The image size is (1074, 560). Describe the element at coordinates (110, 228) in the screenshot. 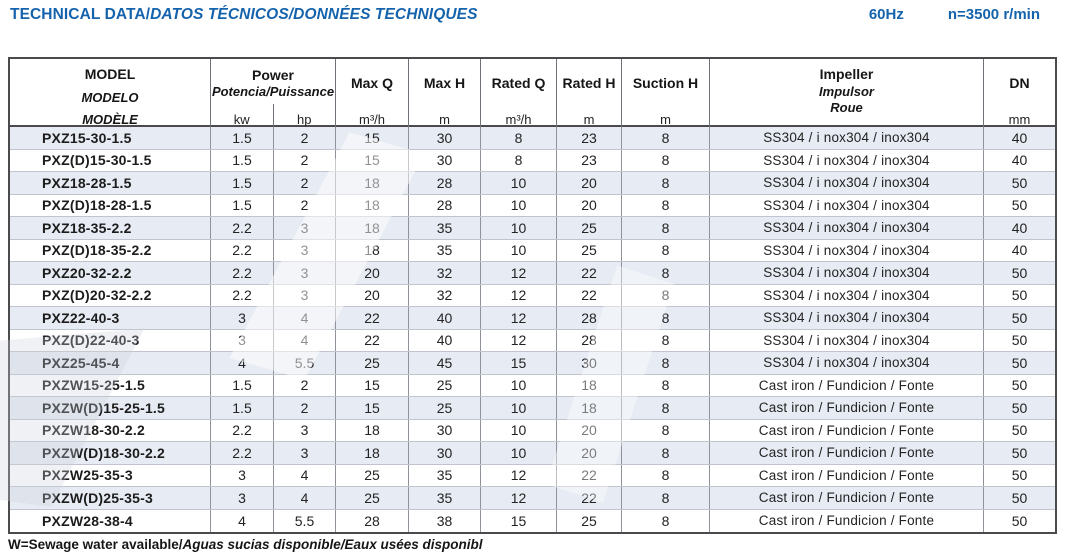

I see `model-cell: PXZ18-35-2.2` at that location.